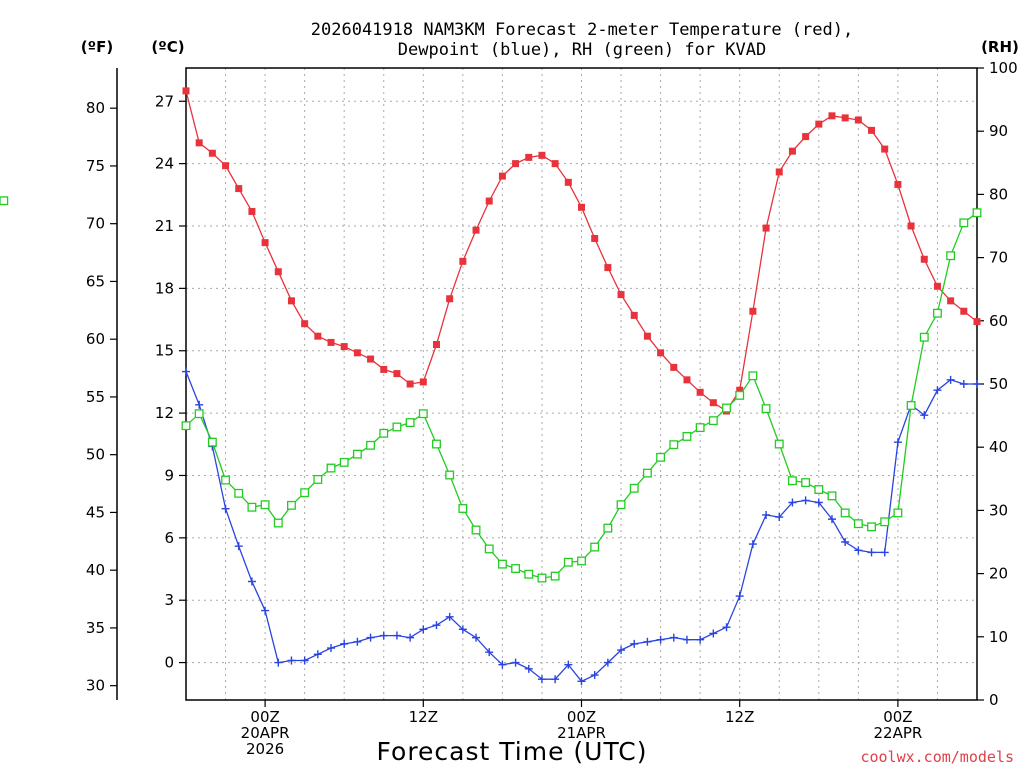 The image size is (1024, 768). I want to click on x-tick-label: 20APR, so click(265, 733).